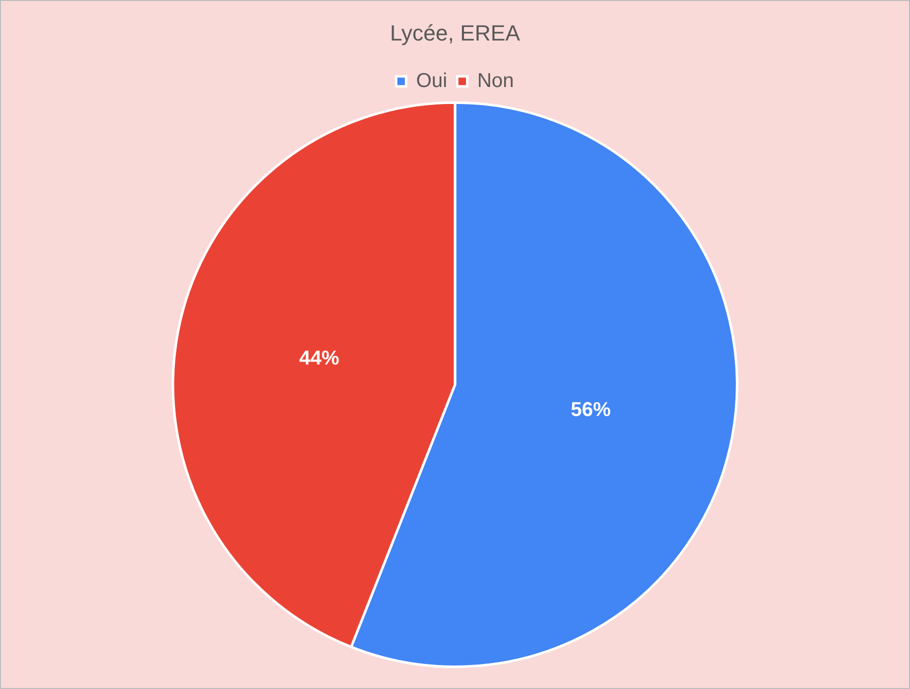  What do you see at coordinates (590, 410) in the screenshot?
I see `data-label: 56%` at bounding box center [590, 410].